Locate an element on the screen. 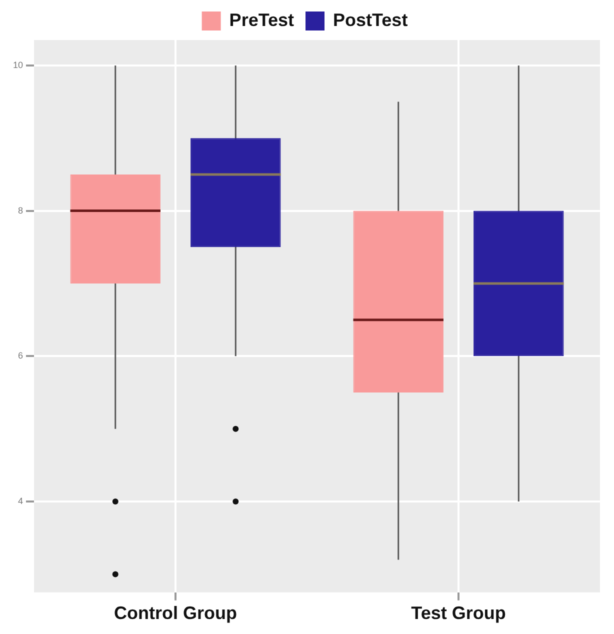  y-tick-label: 6 is located at coordinates (21, 355).